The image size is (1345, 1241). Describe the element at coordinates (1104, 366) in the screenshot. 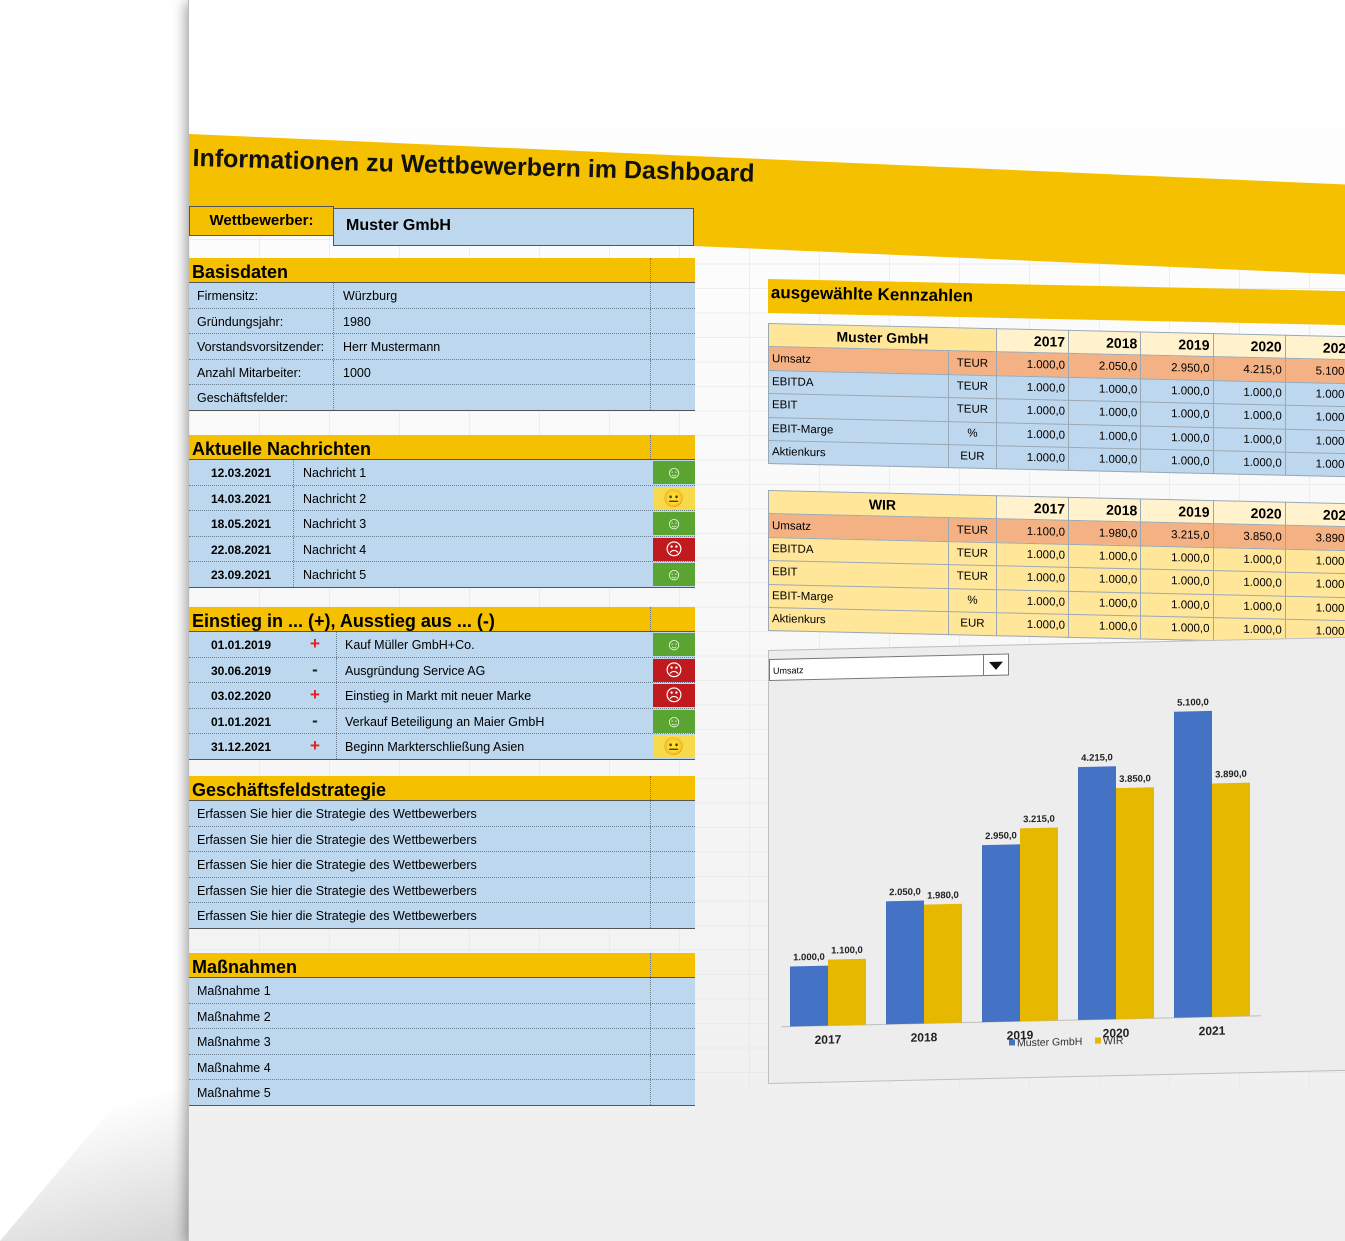

I see `kpi-value: 2.050,0` at that location.